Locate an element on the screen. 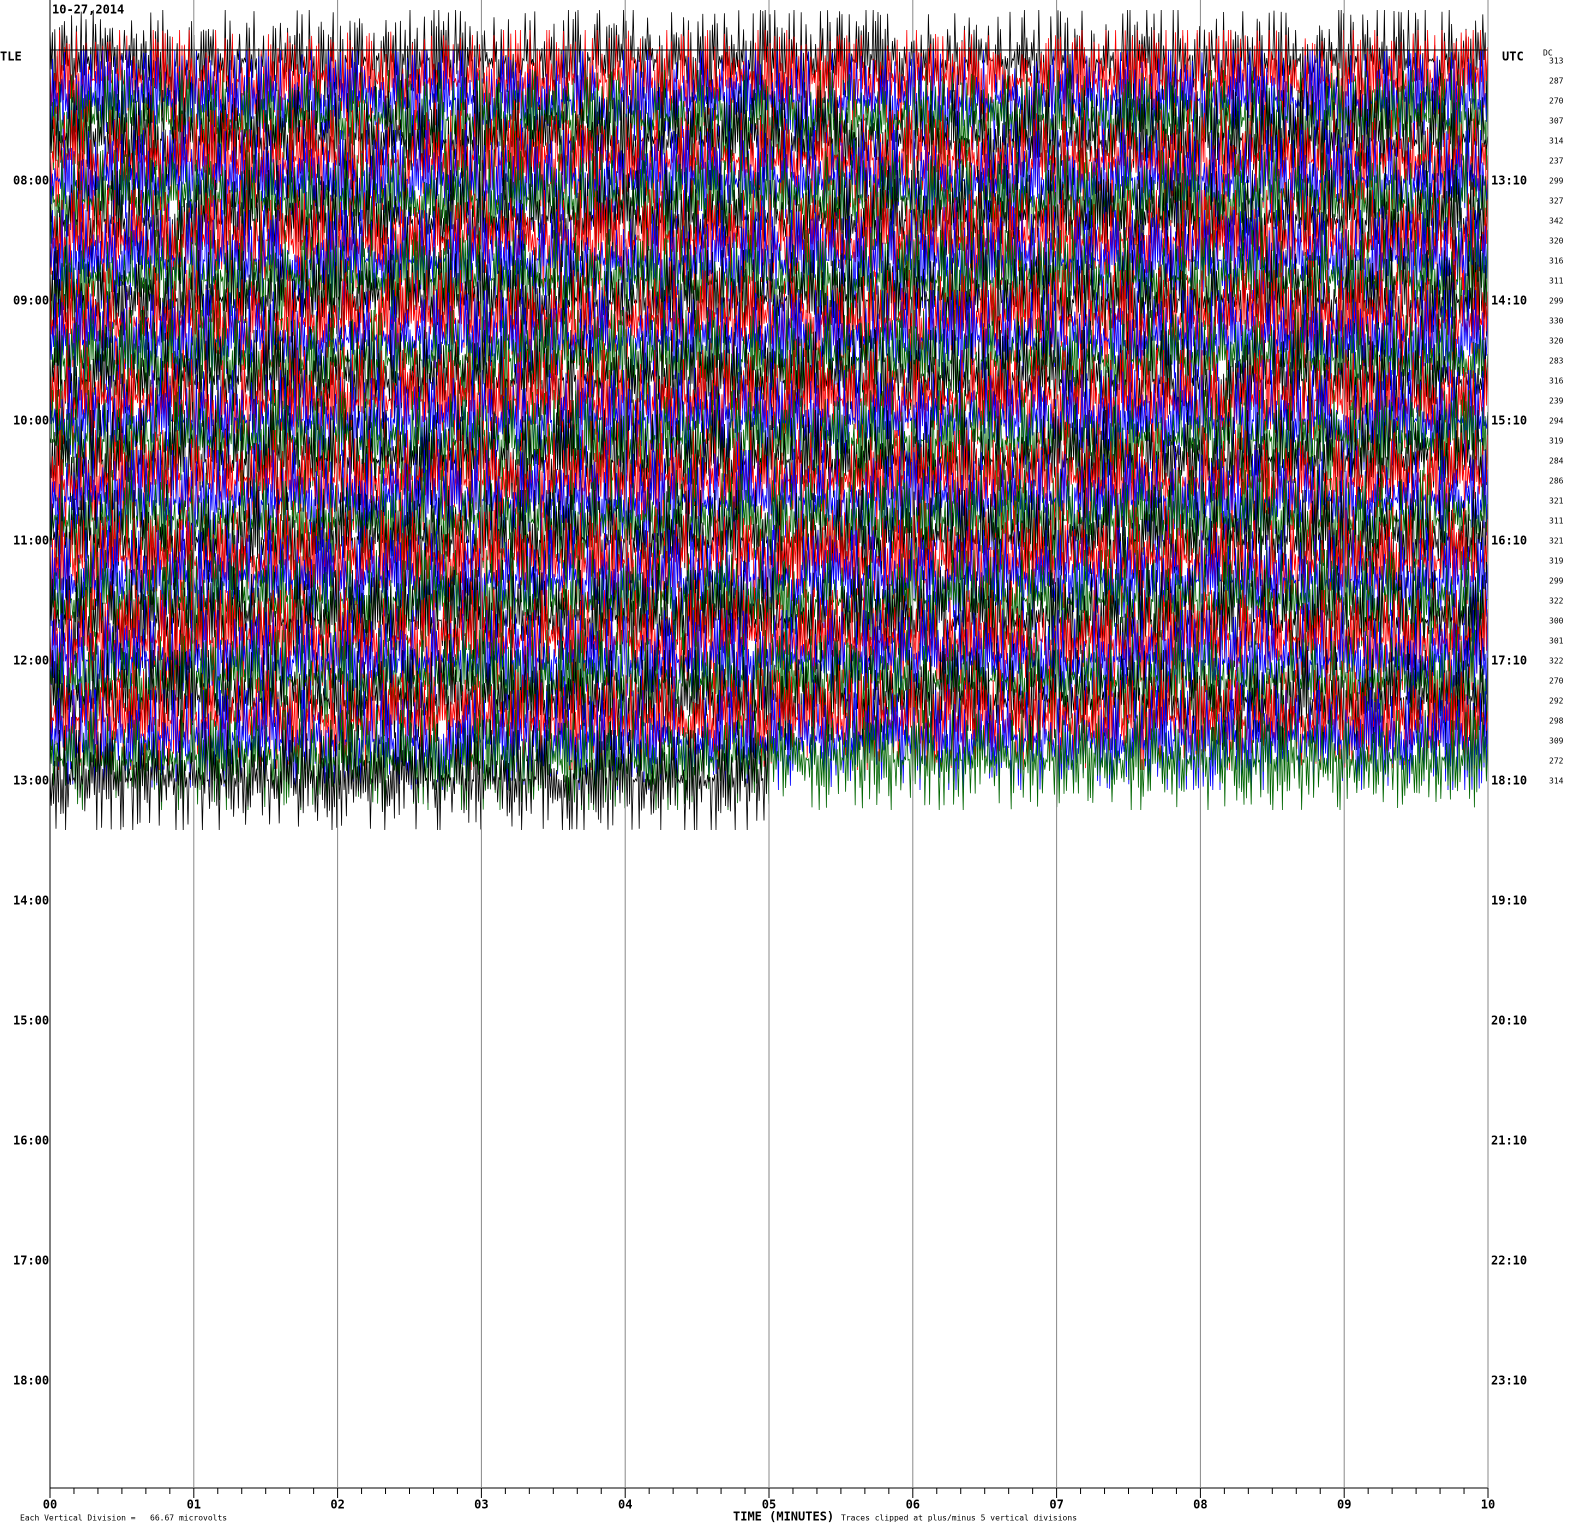  dc-value: 307 is located at coordinates (1556, 121).